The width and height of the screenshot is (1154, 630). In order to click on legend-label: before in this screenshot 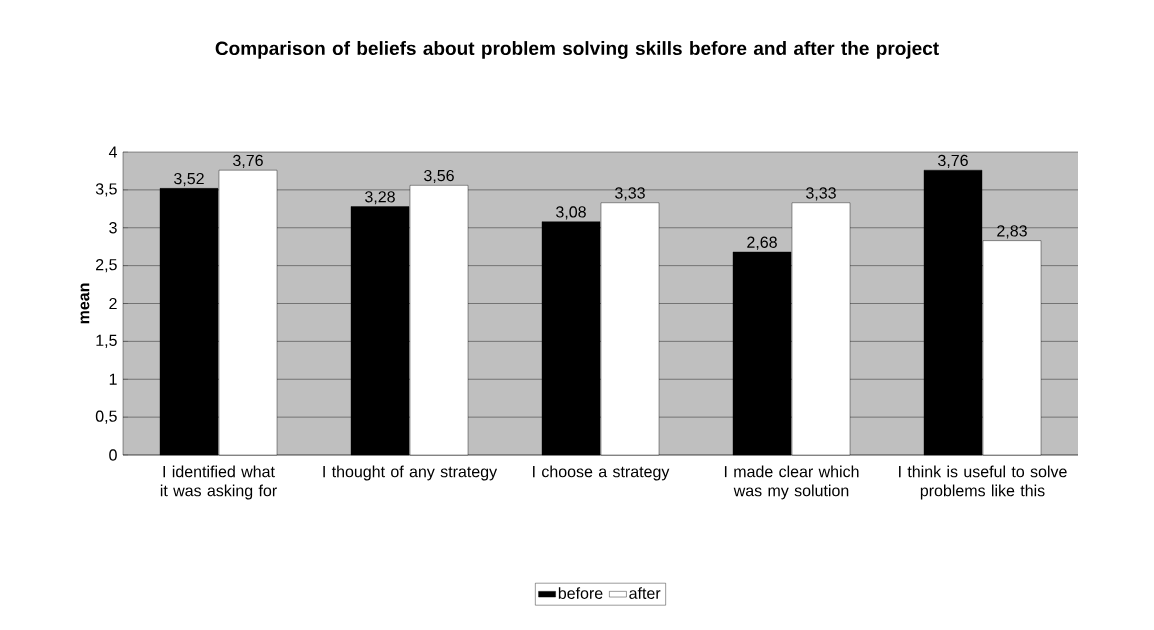, I will do `click(580, 593)`.